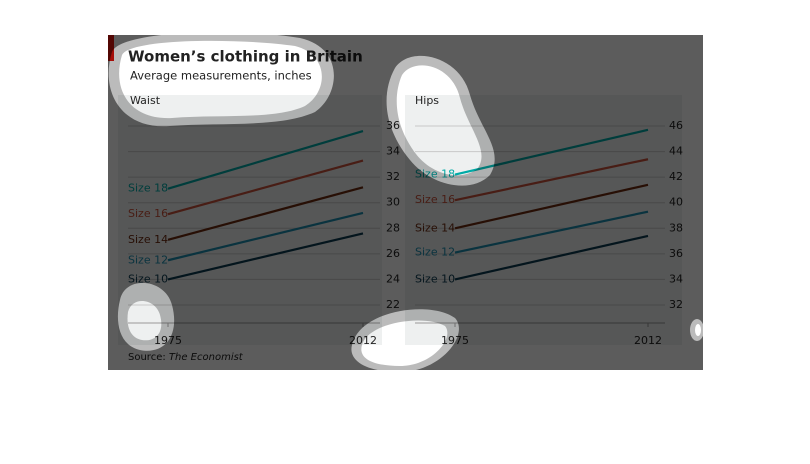  I want to click on subtitle: Average measurements, inches, so click(221, 76).